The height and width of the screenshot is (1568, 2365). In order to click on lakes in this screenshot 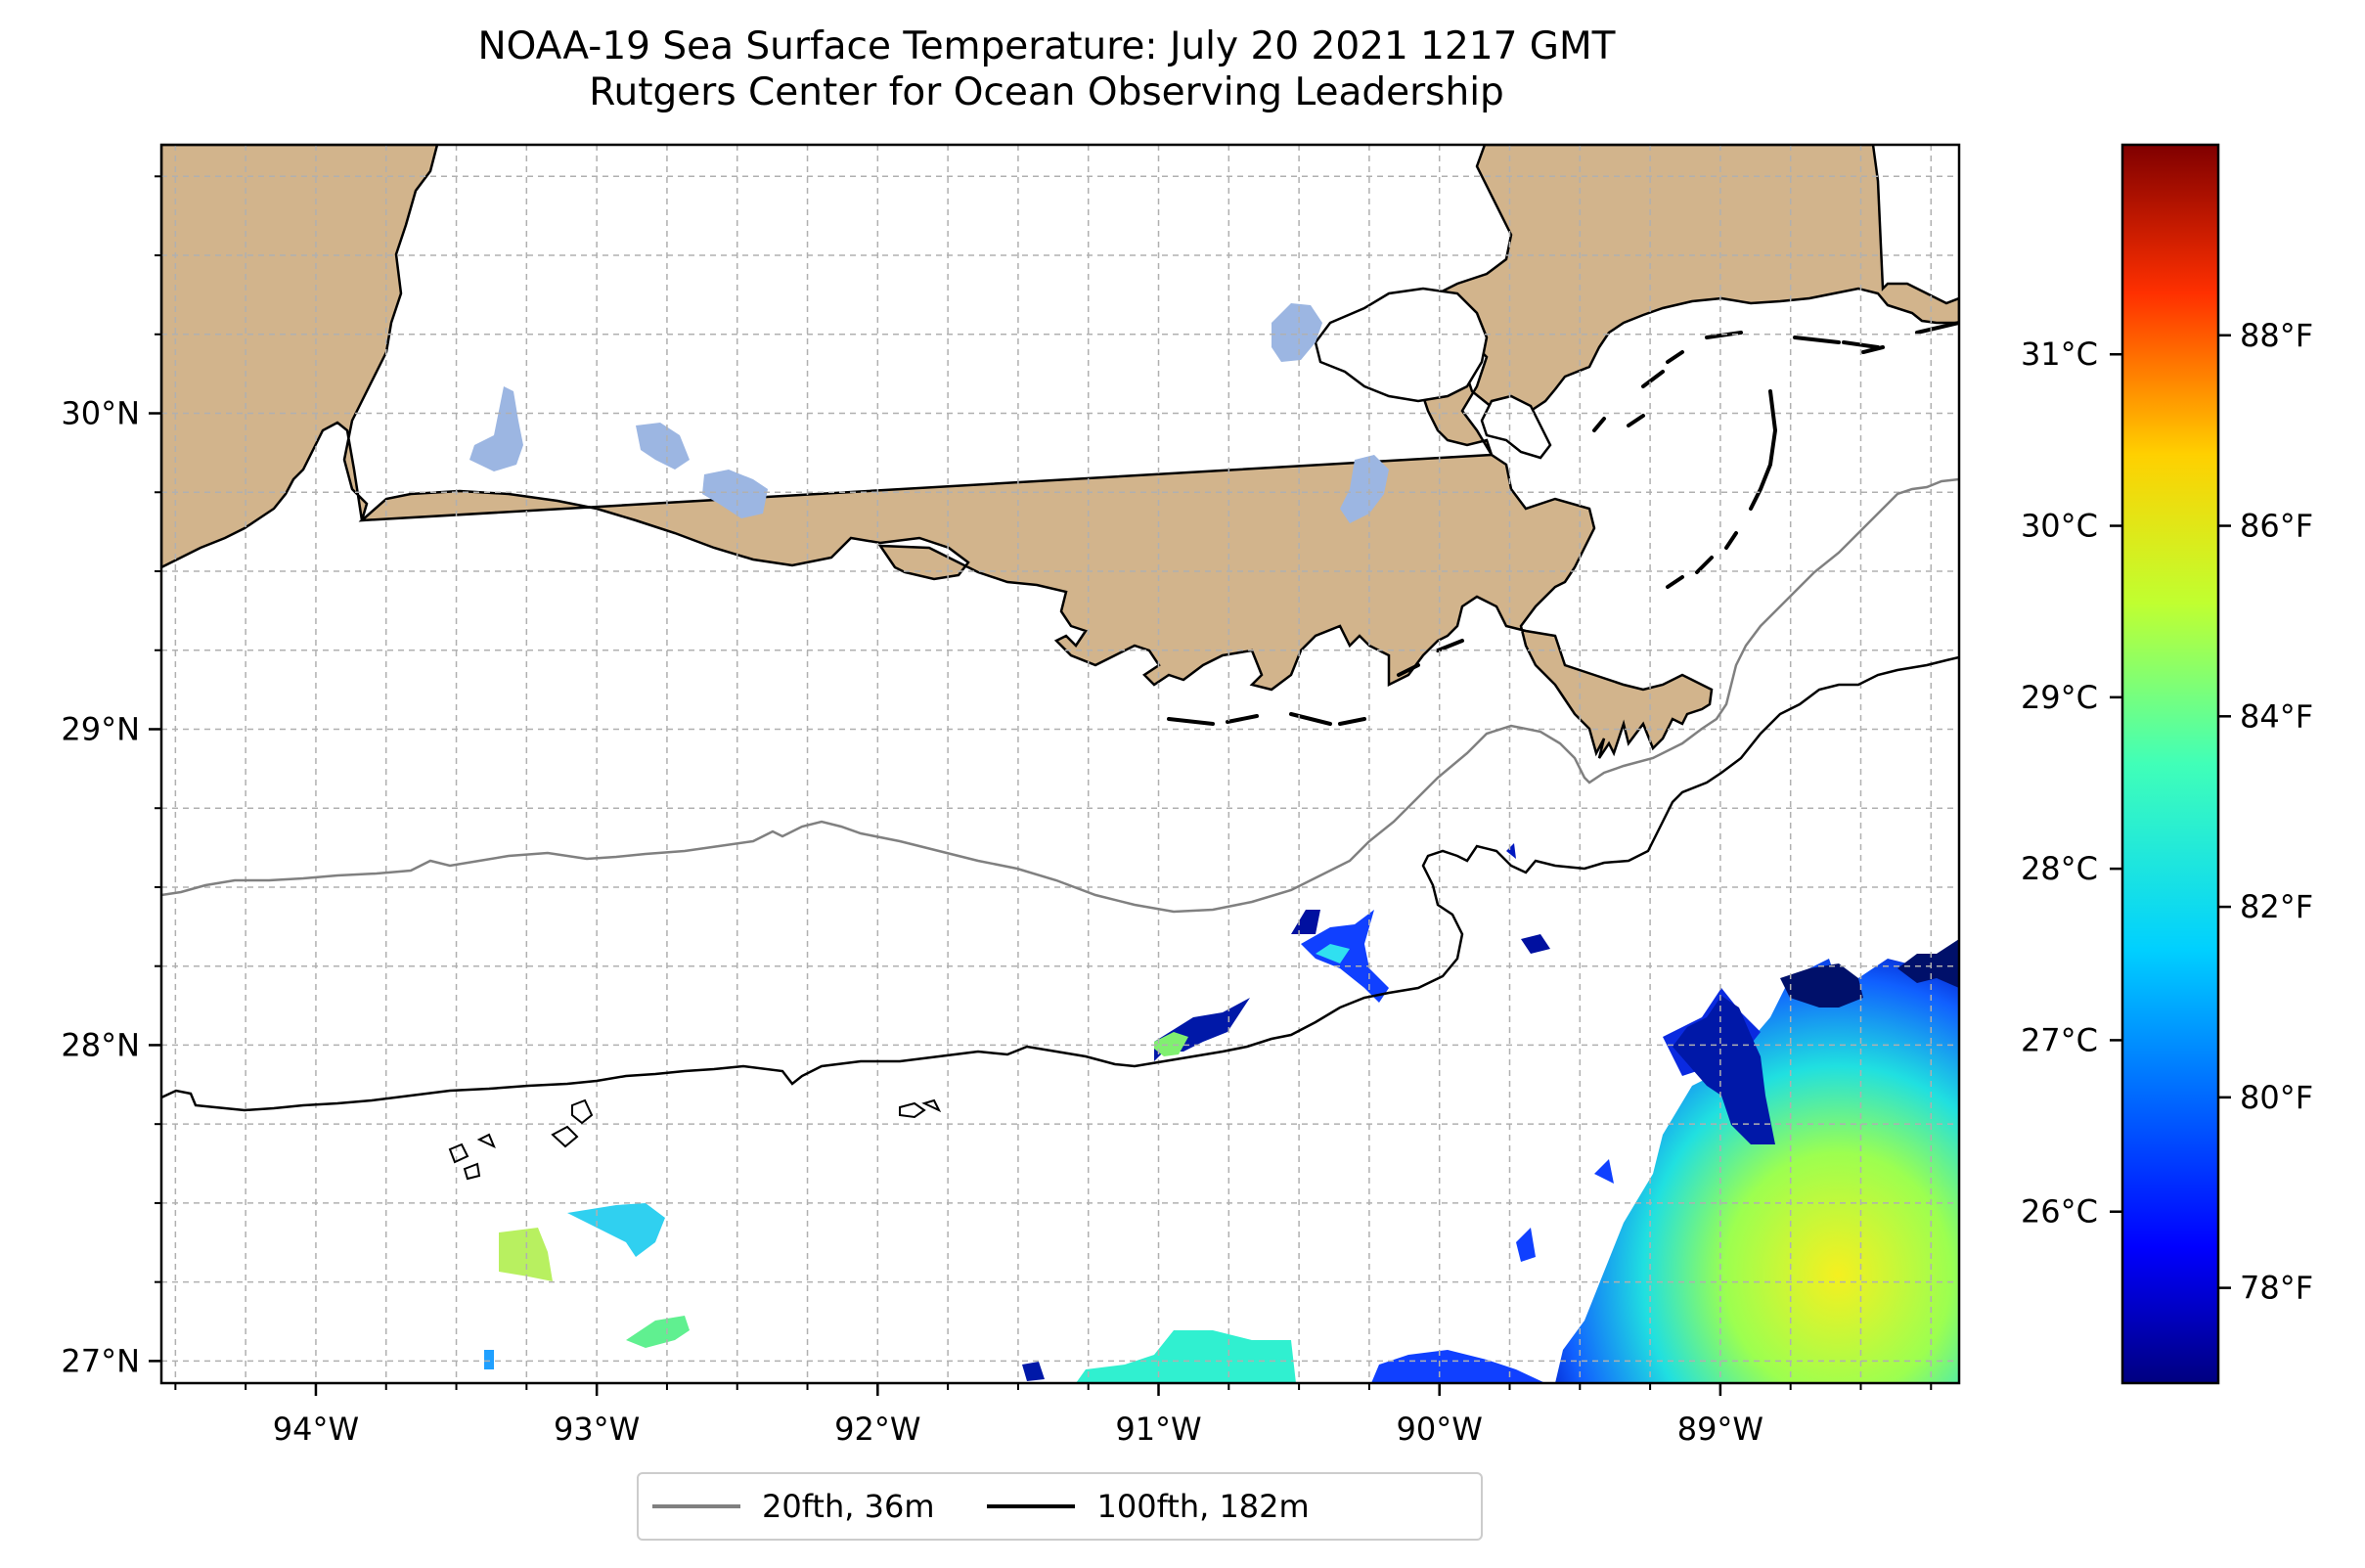, I will do `click(929, 413)`.